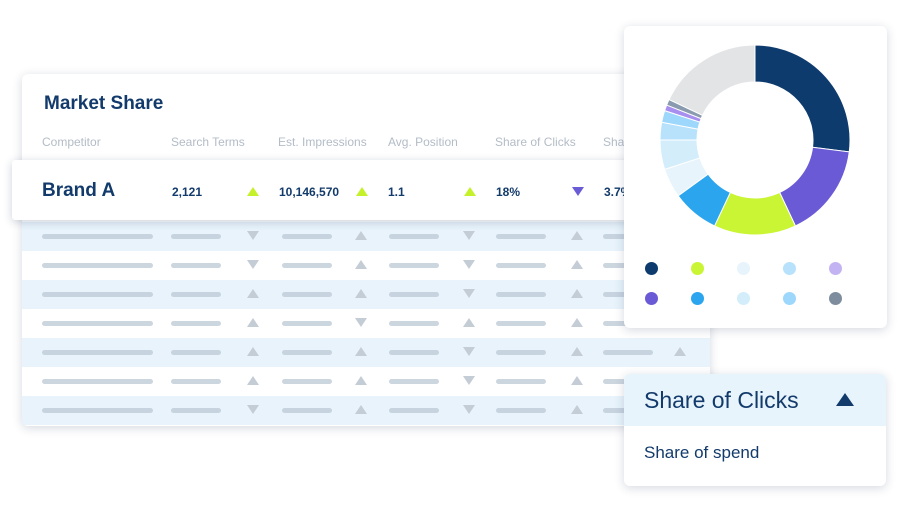  I want to click on column-header-share-partial: Shar, so click(616, 142).